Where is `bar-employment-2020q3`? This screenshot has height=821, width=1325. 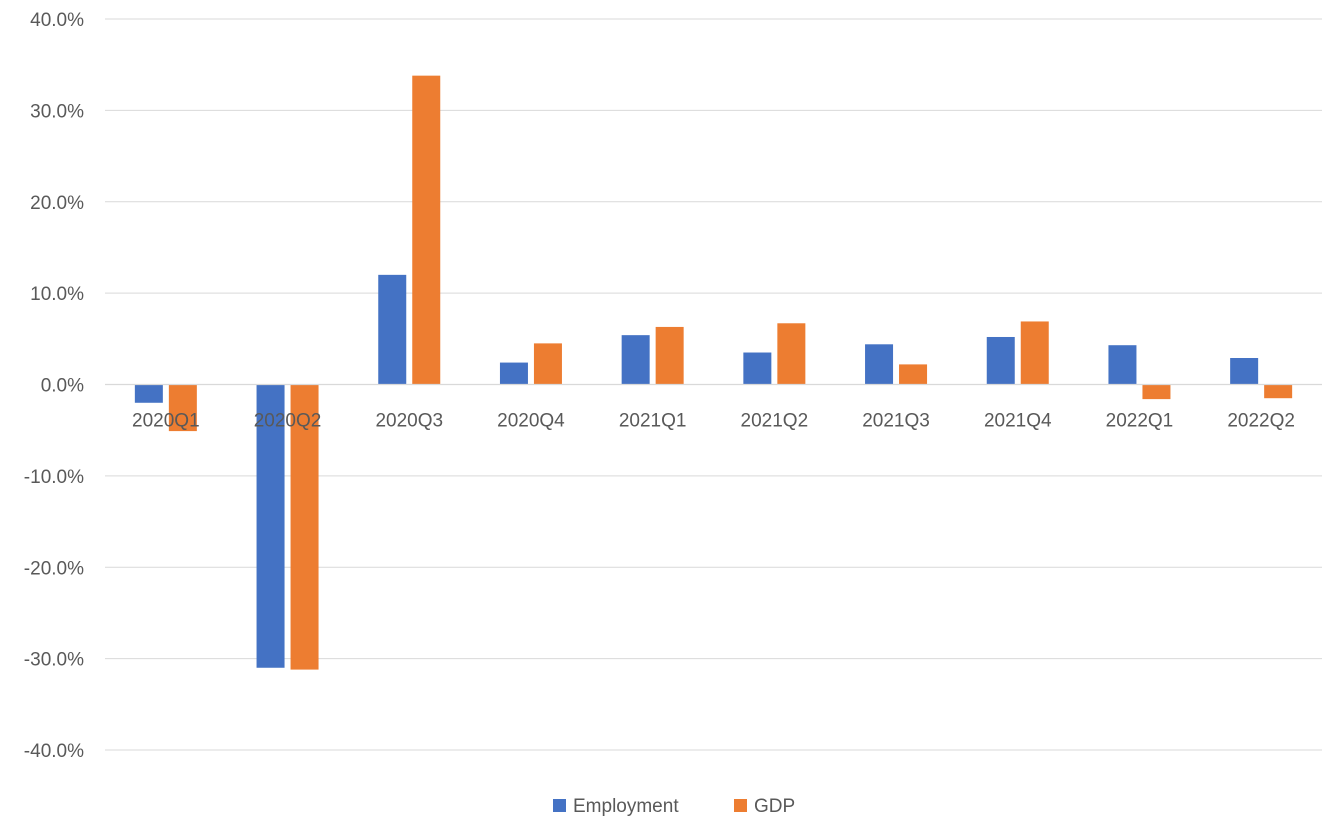
bar-employment-2020q3 is located at coordinates (392, 329).